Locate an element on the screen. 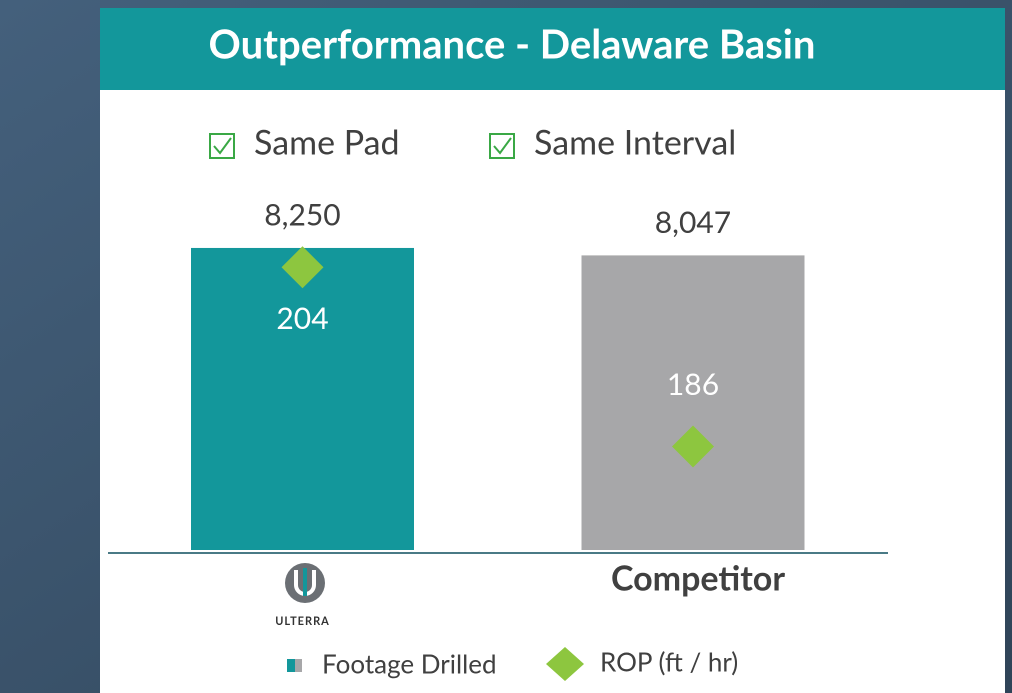 This screenshot has height=693, width=1012. rop-value-label: 186 is located at coordinates (693, 384).